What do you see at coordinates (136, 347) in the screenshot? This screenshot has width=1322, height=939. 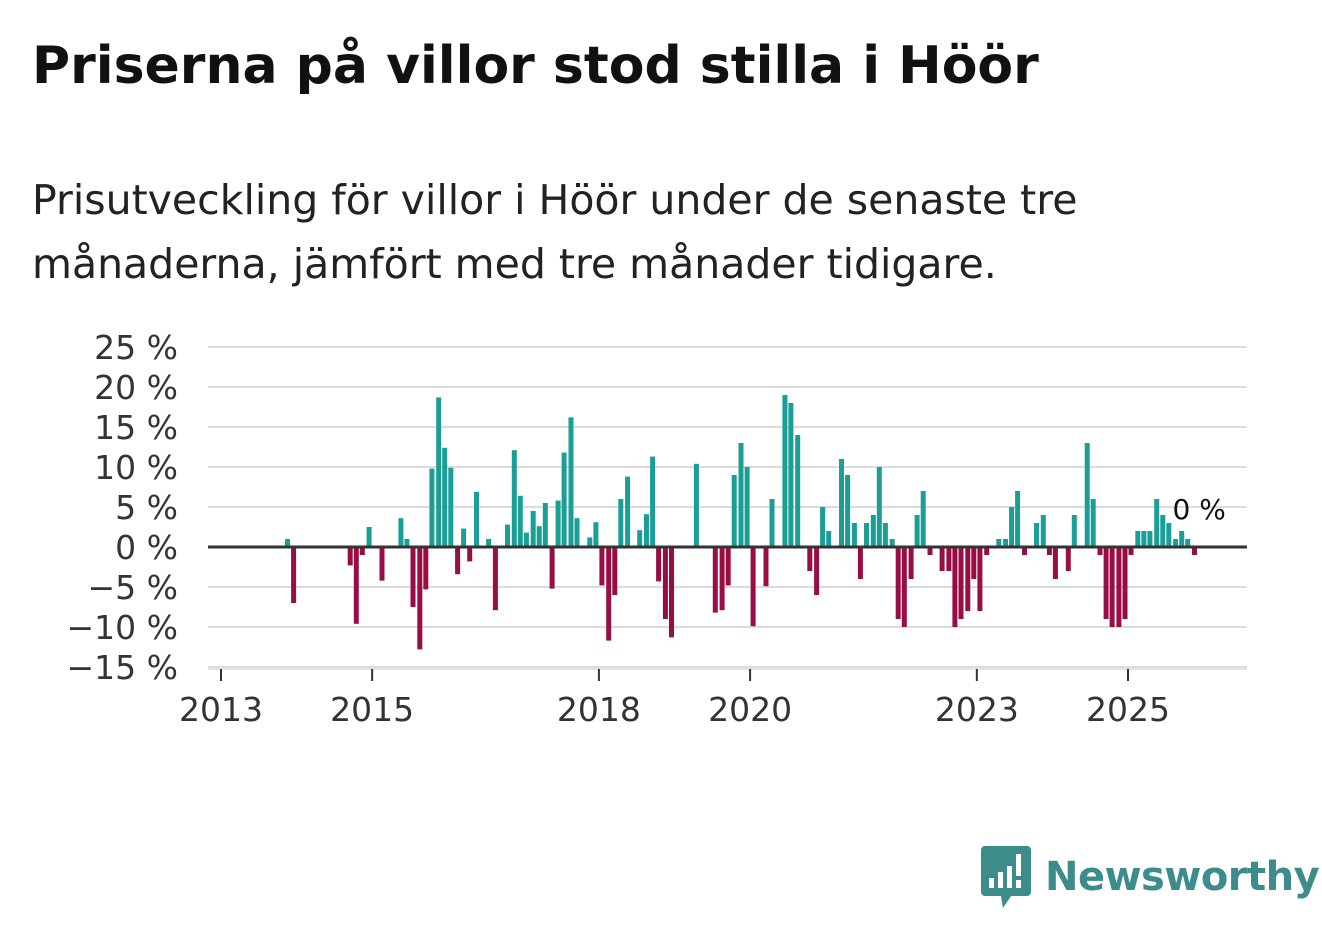 I see `y-tick-label: 25 %` at bounding box center [136, 347].